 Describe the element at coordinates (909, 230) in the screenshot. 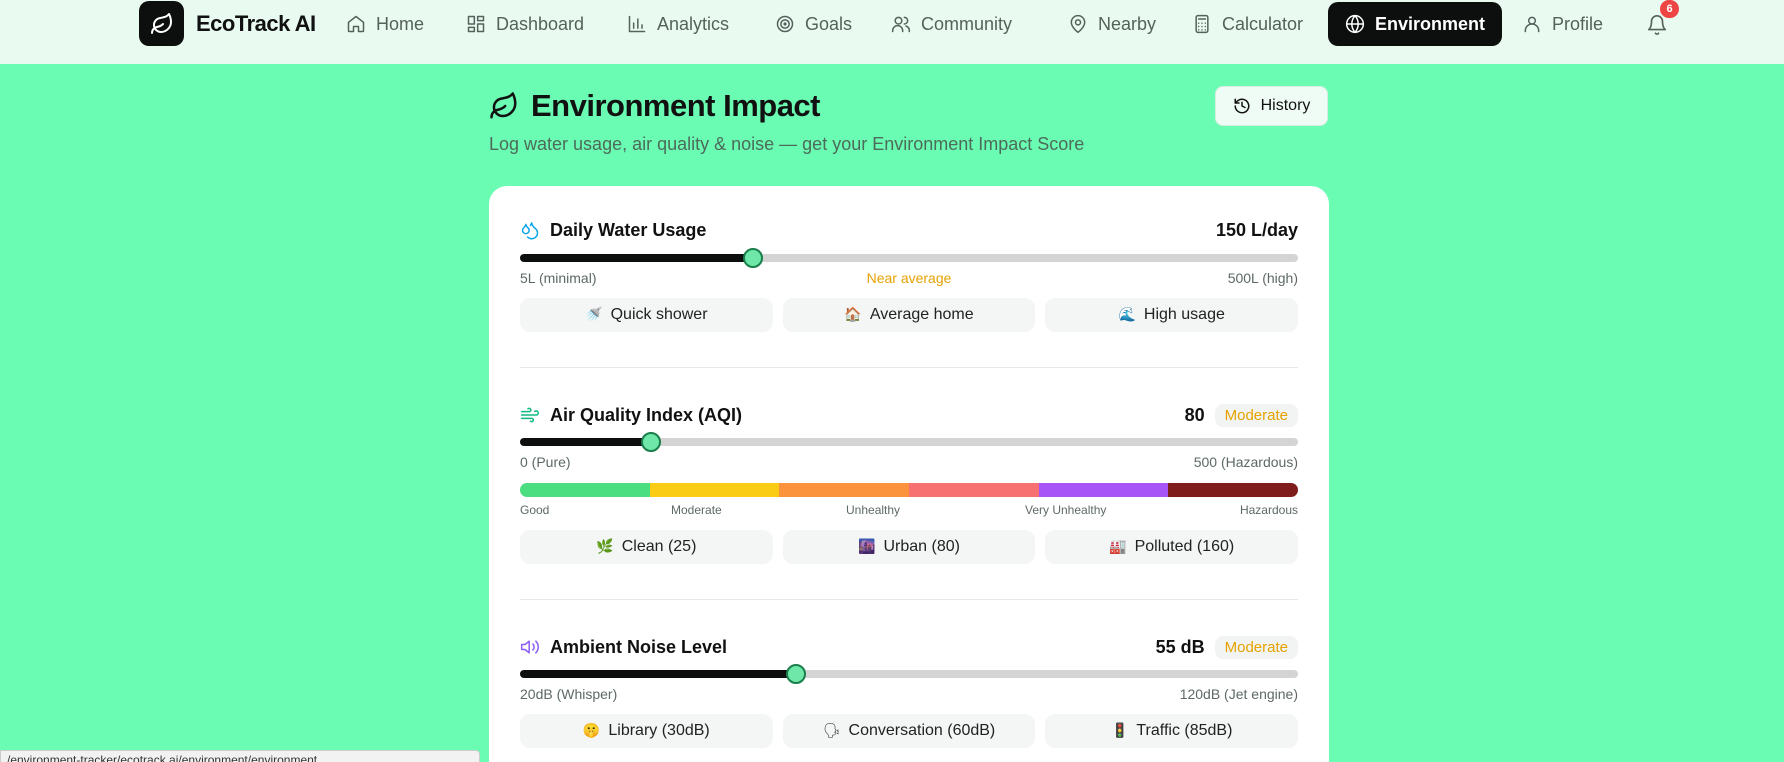

I see `water-header: Daily Water Usage 150 L/day` at that location.